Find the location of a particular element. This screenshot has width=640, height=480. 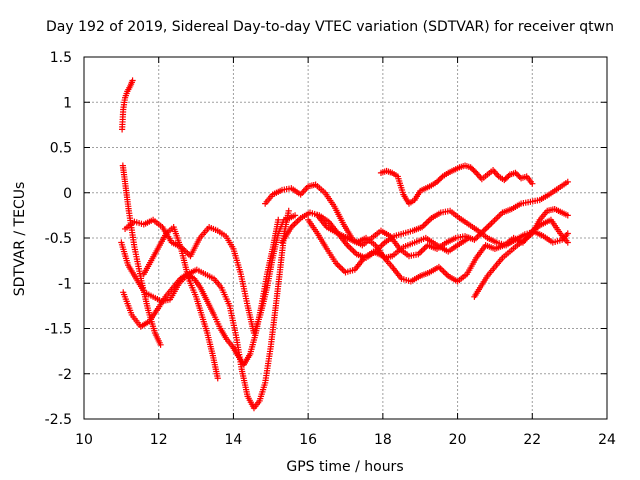

x-tick-label: 16 is located at coordinates (308, 440).